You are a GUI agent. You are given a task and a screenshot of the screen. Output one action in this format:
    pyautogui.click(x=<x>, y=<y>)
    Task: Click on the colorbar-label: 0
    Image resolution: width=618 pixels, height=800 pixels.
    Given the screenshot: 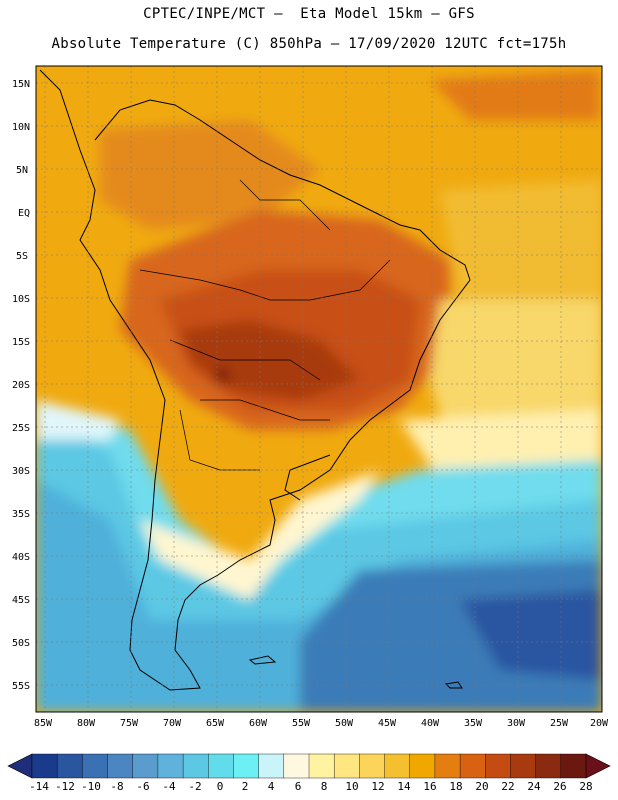 What is the action you would take?
    pyautogui.click(x=220, y=786)
    